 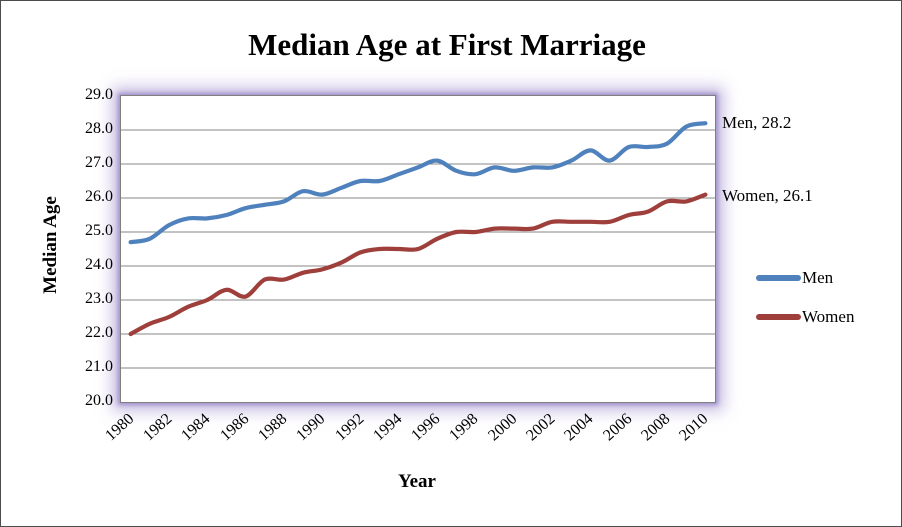 I want to click on y-tick-label: 20.0, so click(x=99, y=400).